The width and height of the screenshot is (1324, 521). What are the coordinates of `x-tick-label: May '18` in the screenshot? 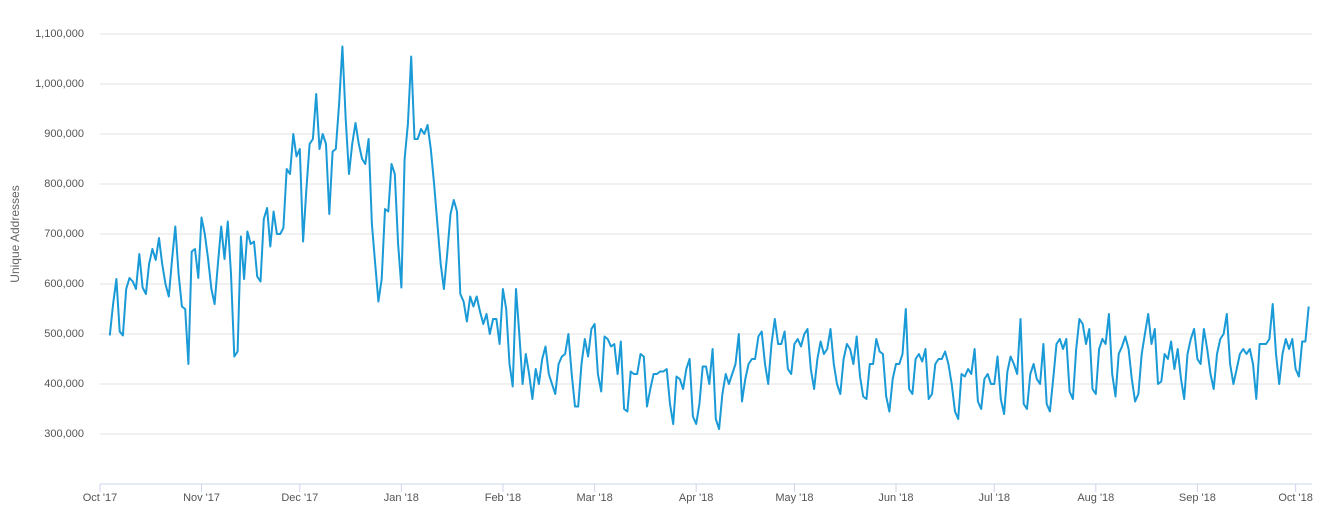 It's located at (794, 498).